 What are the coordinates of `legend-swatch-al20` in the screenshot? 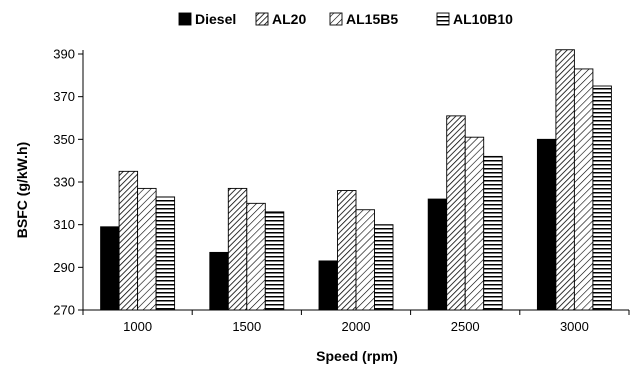 It's located at (262, 19).